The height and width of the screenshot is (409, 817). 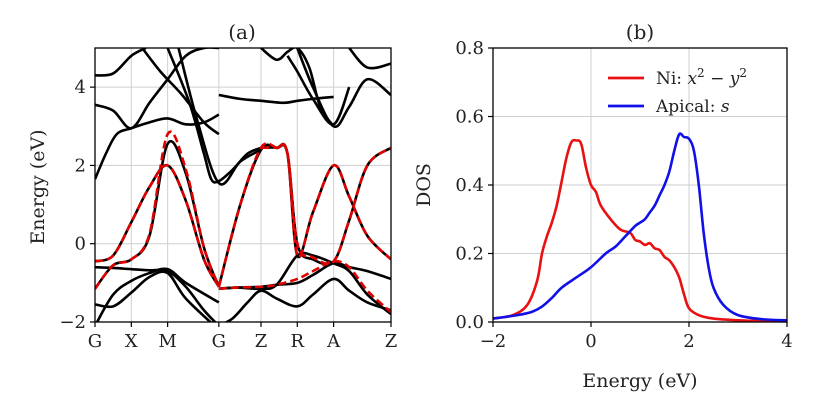 What do you see at coordinates (131, 341) in the screenshot?
I see `panel-a-x-tick-label: X` at bounding box center [131, 341].